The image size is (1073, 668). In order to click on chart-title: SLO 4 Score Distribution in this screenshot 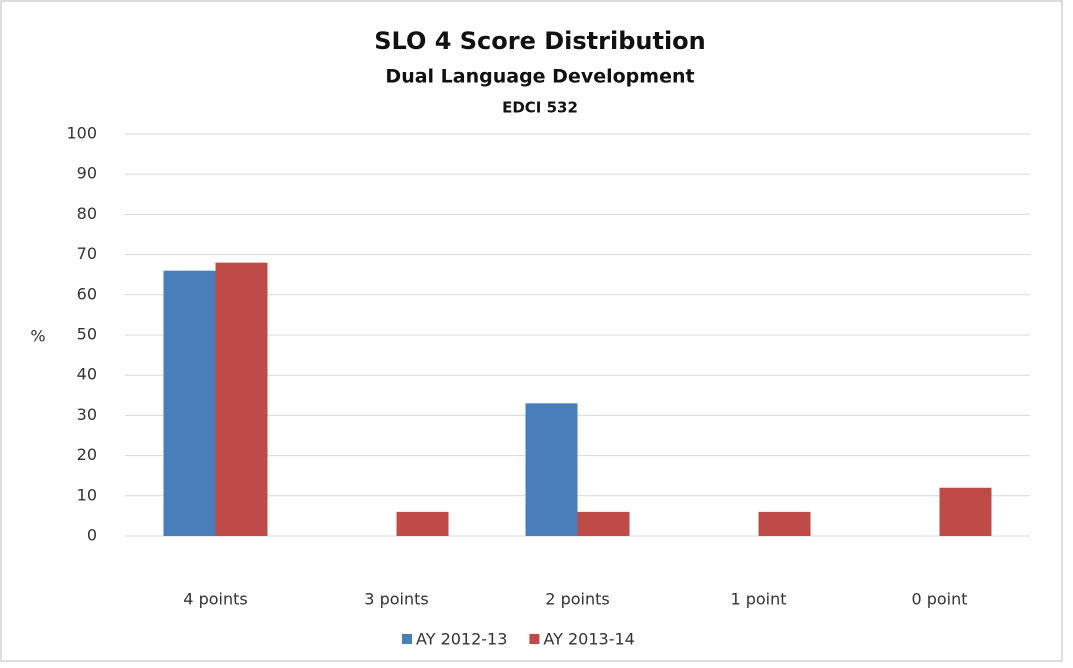, I will do `click(540, 41)`.